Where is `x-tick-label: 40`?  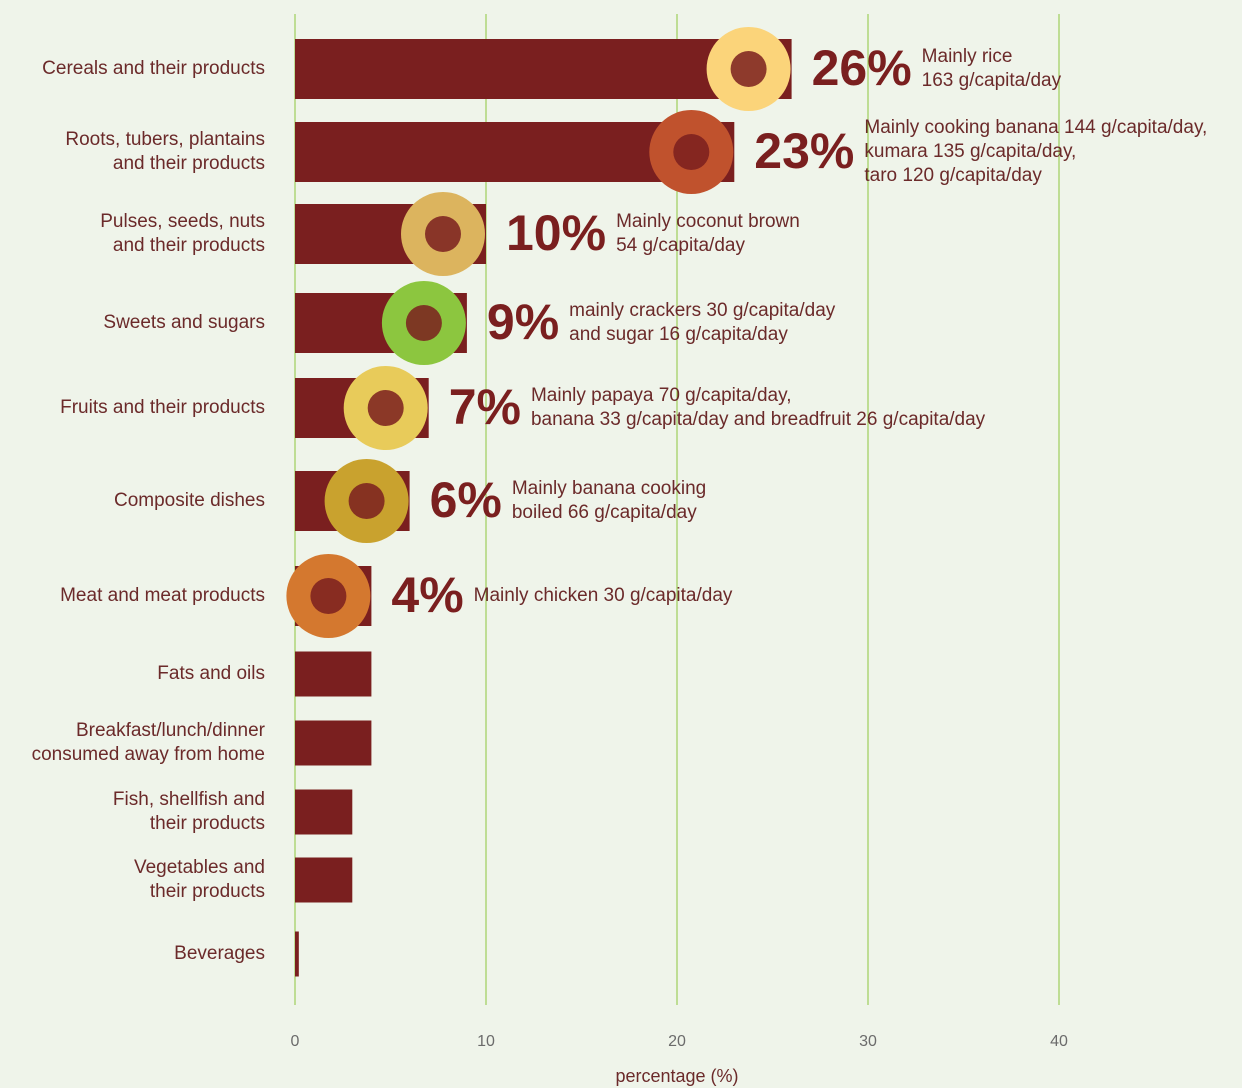 x-tick-label: 40 is located at coordinates (1059, 1041).